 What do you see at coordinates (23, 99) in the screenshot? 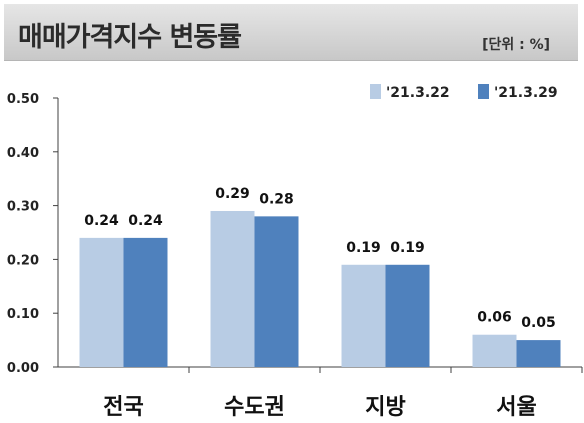
I see `y-tick-label: 0.50` at bounding box center [23, 99].